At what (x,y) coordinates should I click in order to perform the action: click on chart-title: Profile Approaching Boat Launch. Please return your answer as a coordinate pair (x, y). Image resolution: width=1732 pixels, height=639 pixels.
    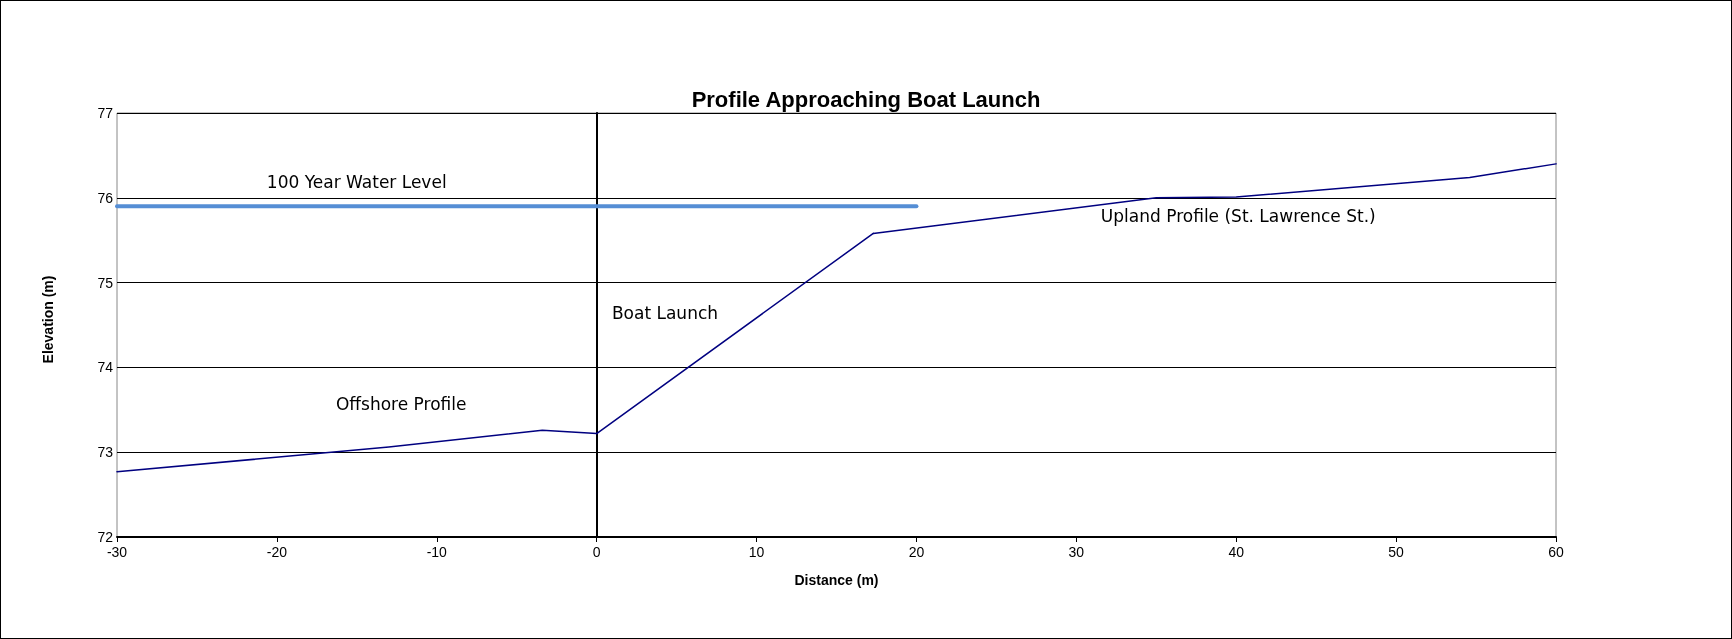
    Looking at the image, I should click on (866, 99).